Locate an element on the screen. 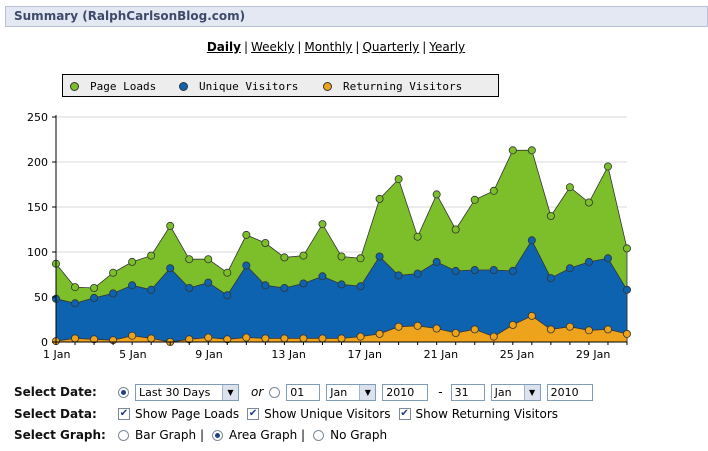 The width and height of the screenshot is (708, 451). y-tick-label: 250 is located at coordinates (37, 117).